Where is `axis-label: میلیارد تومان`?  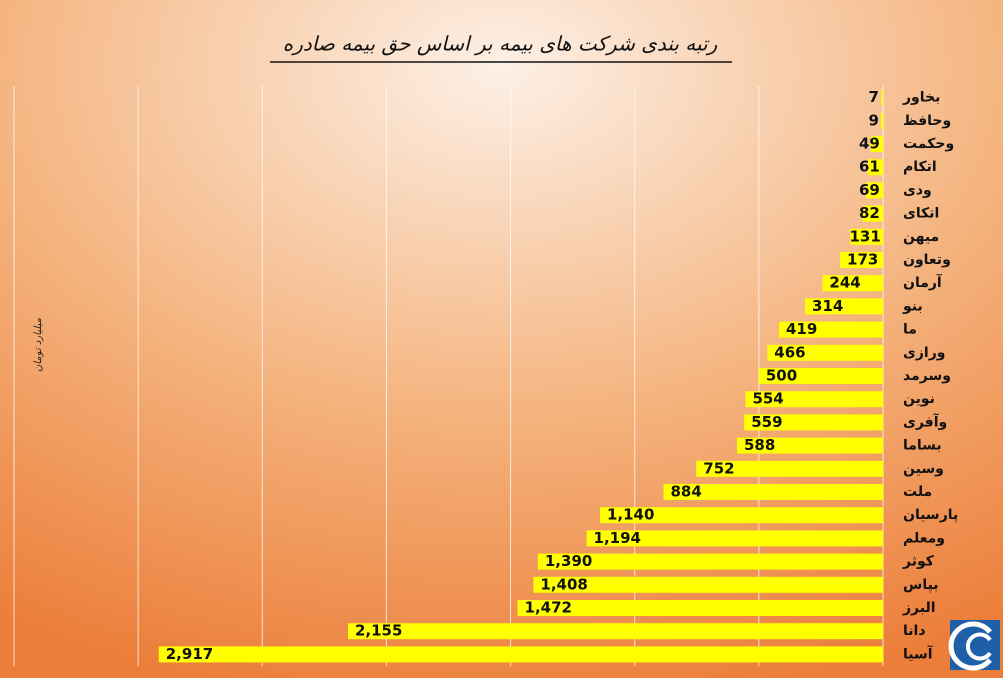
axis-label: میلیارد تومان is located at coordinates (38, 344).